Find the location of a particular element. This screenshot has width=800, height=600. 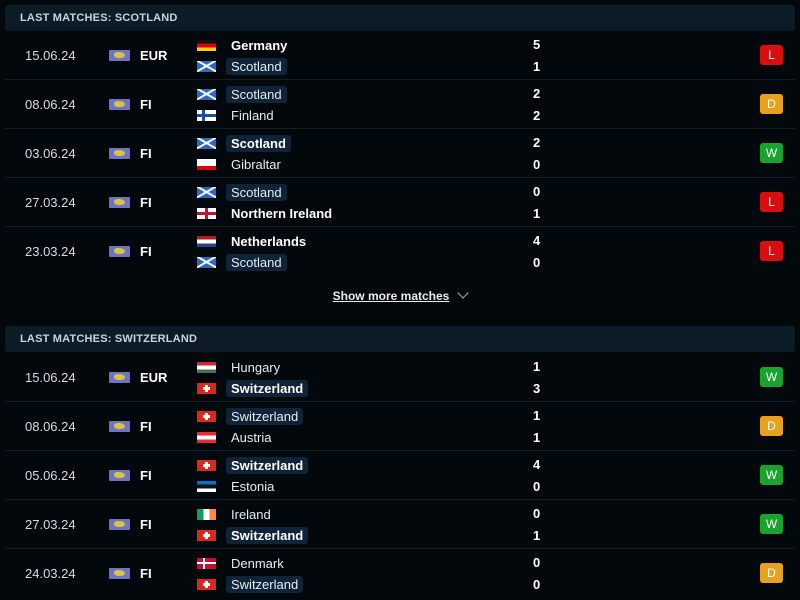

home-score: 5 is located at coordinates (537, 44).